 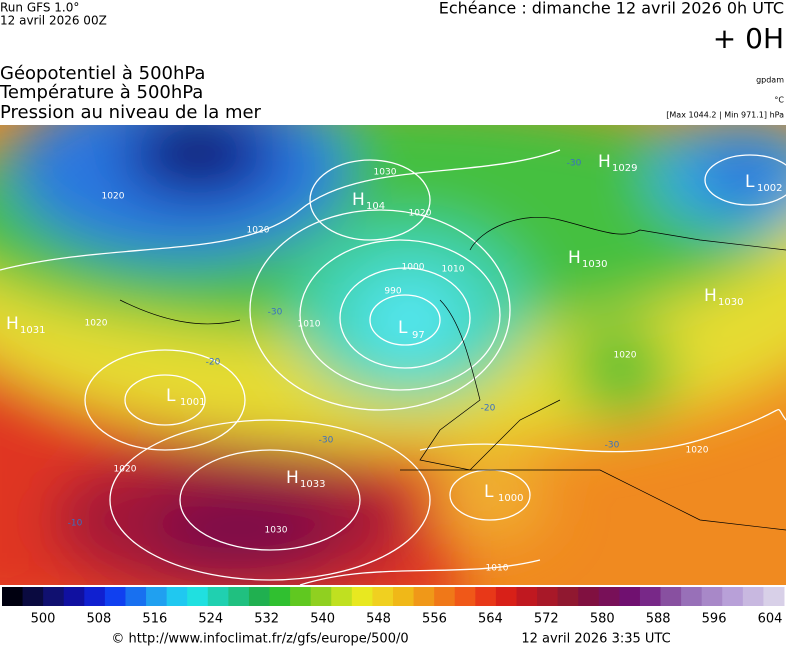 I want to click on colorbar-label: 556, so click(x=434, y=619).